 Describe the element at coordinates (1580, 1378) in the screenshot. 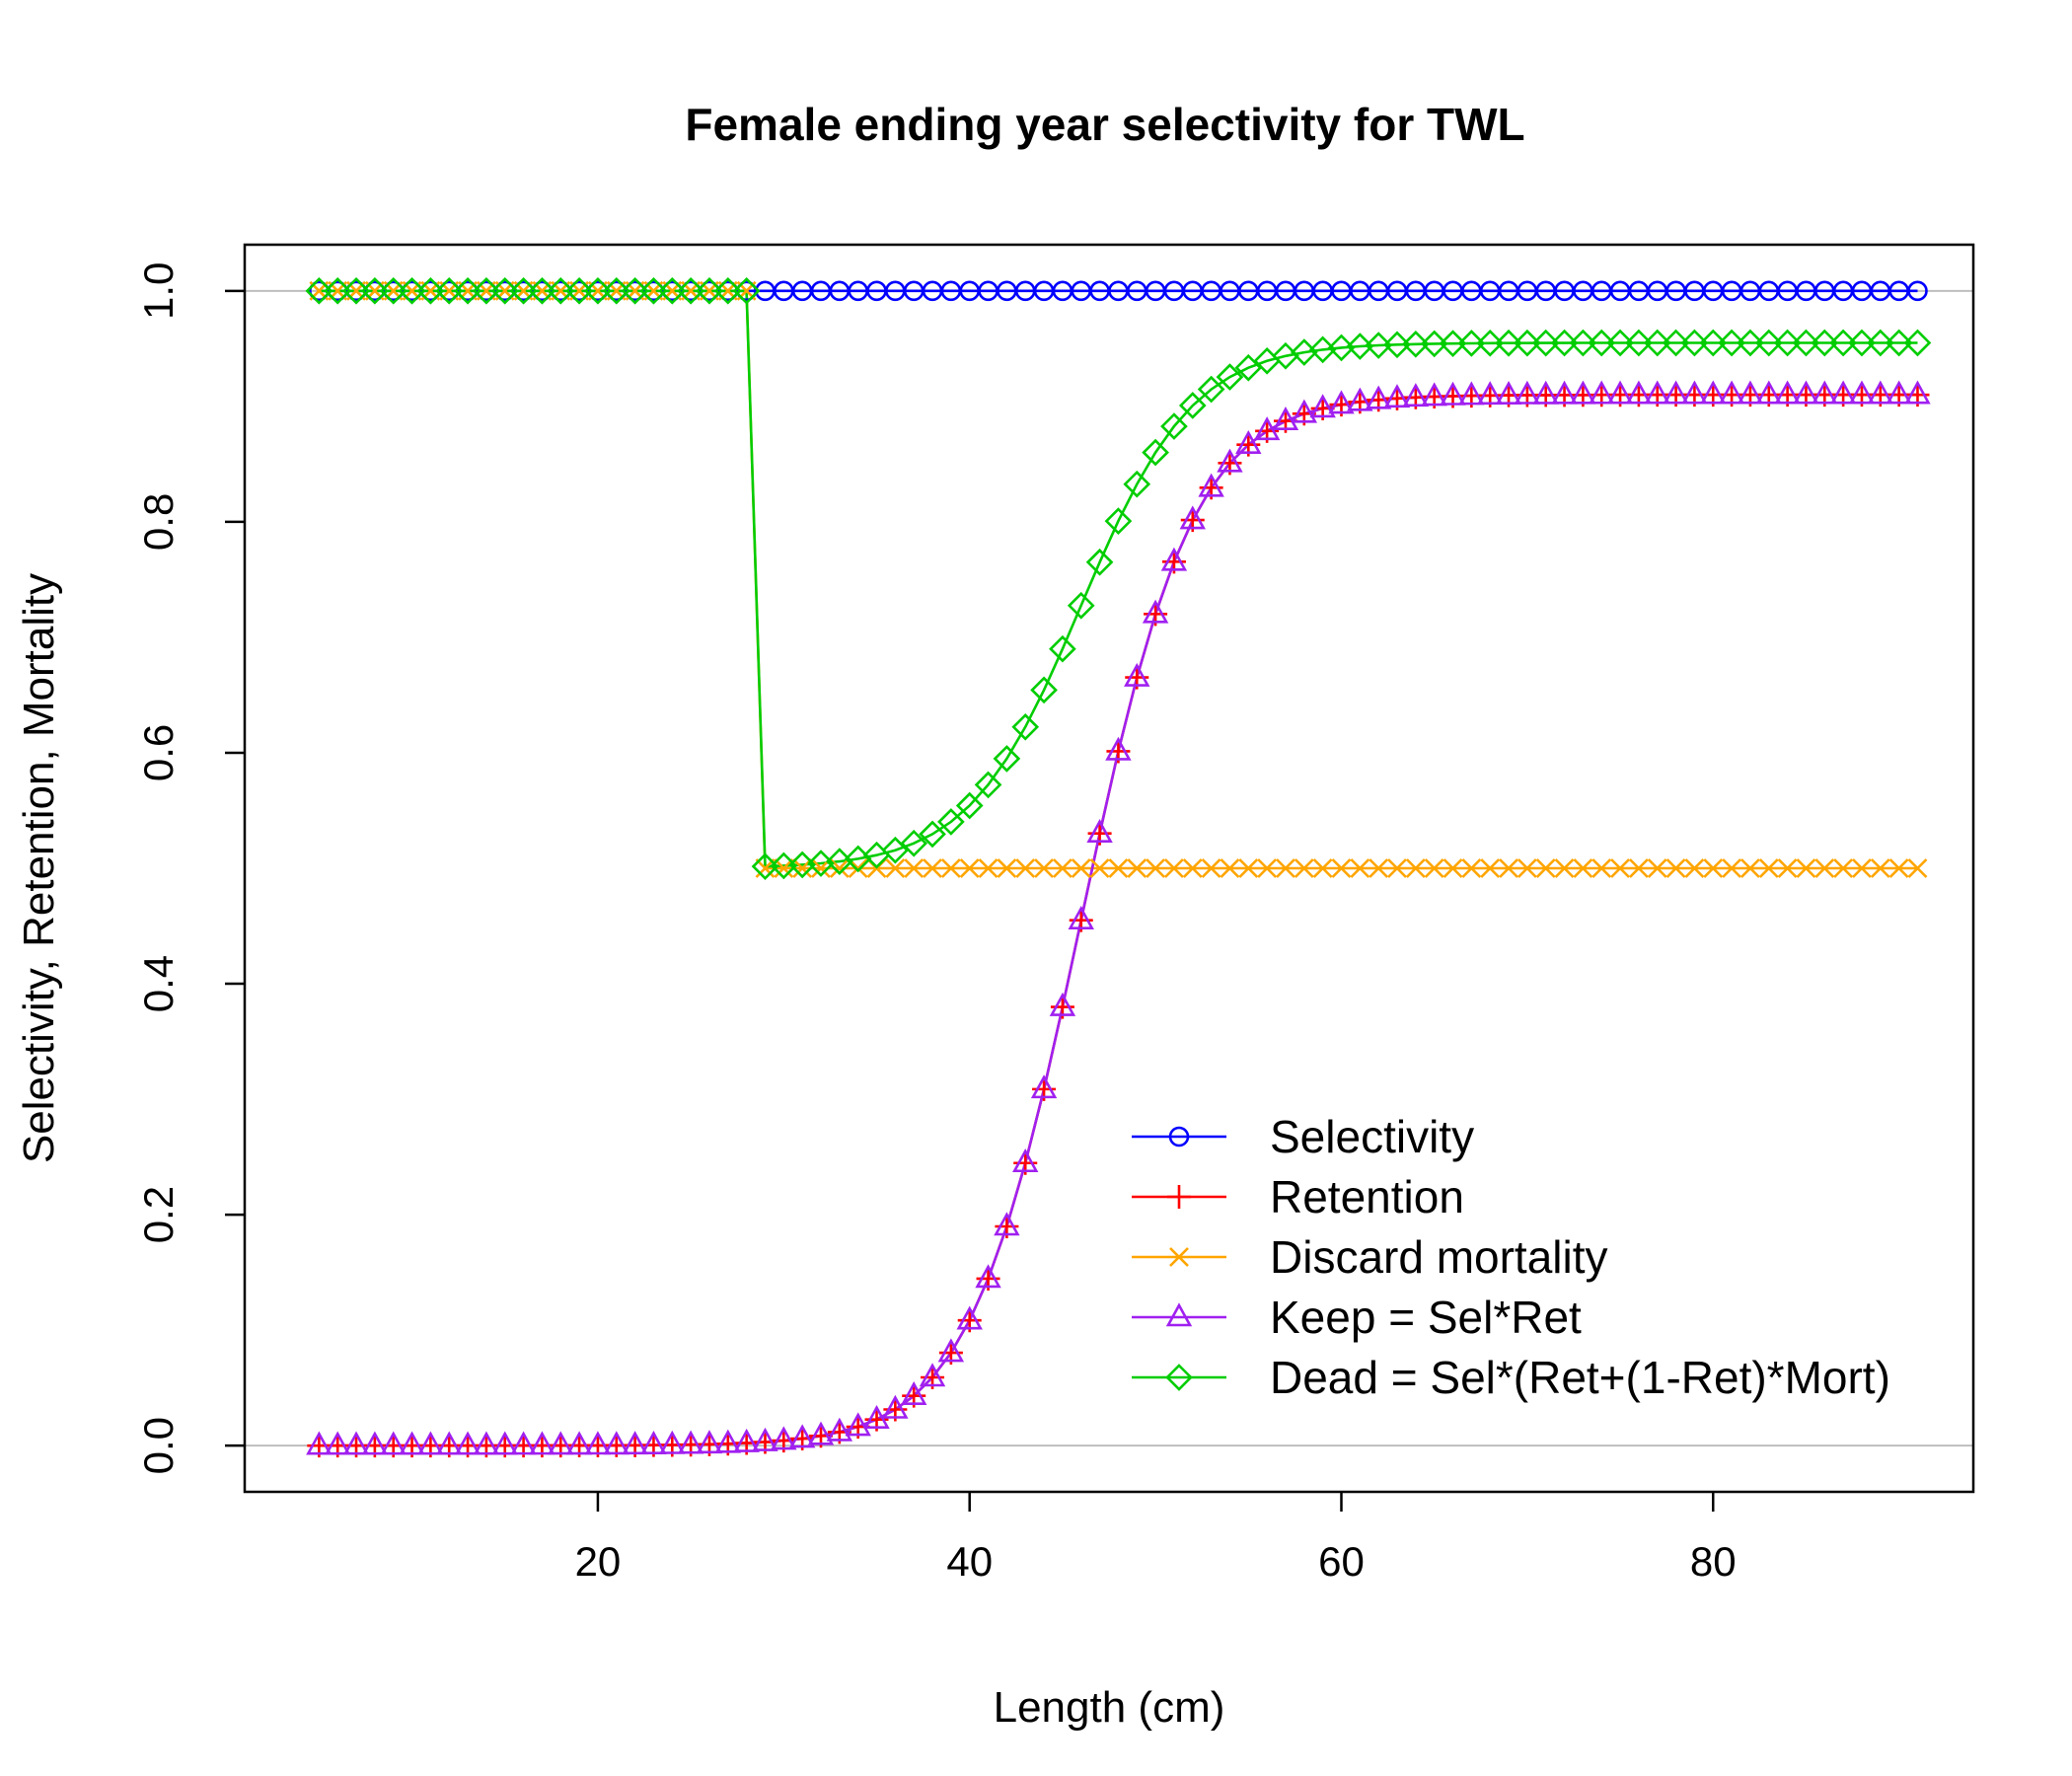

I see `legend-label: Dead = Sel*(Ret+(1-Ret)*Mort)` at that location.